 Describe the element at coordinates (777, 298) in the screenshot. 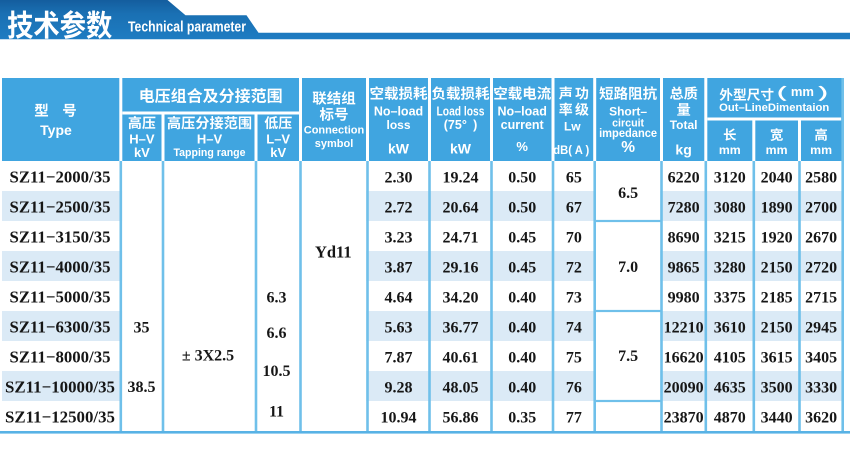

I see `svg-text: 2185` at that location.